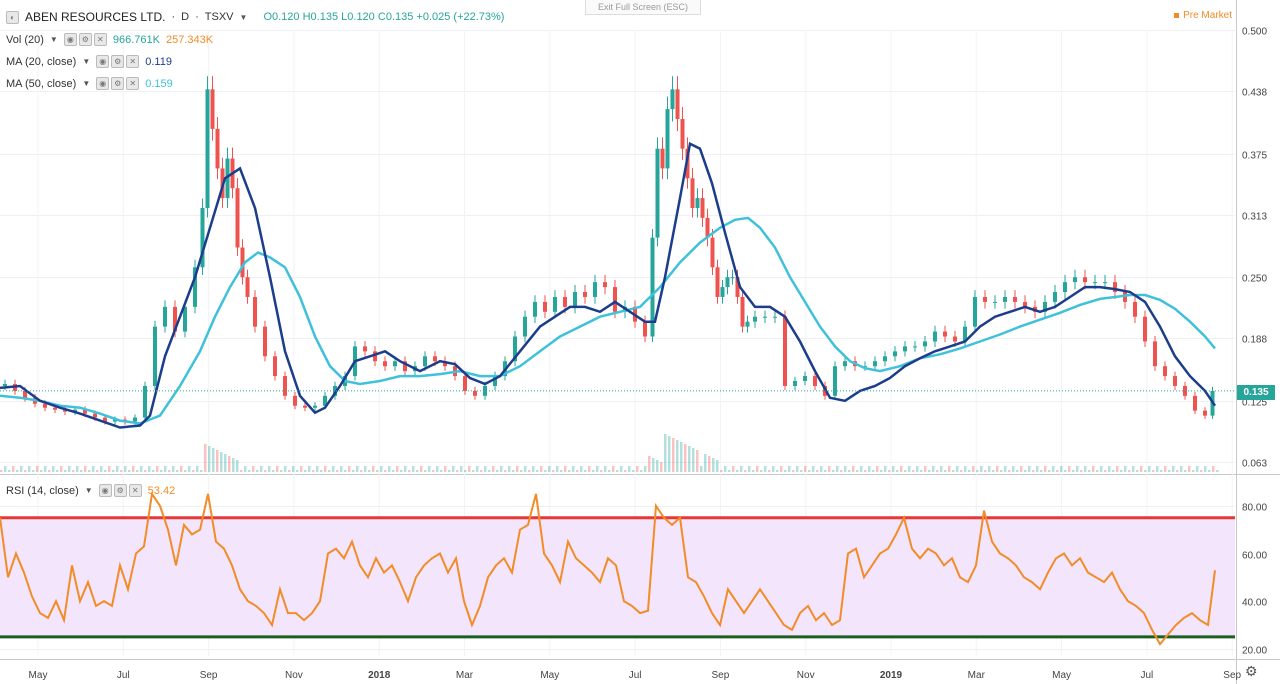 The width and height of the screenshot is (1280, 684). I want to click on hide-legend-toggle: ◐, so click(12, 17).